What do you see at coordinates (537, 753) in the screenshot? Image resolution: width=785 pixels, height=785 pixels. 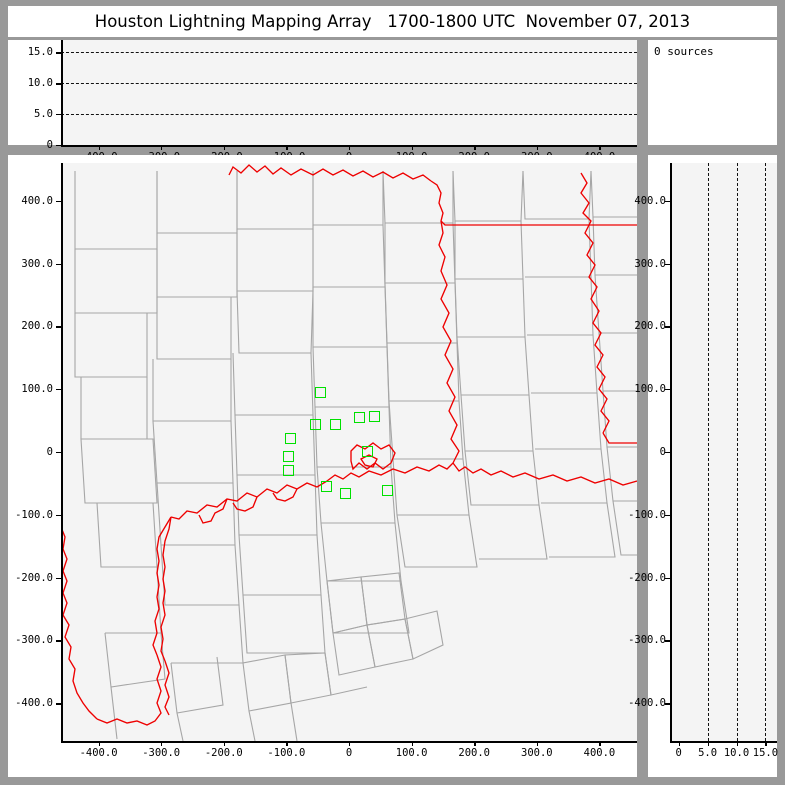 I see `x-tick-label: 300.0` at bounding box center [537, 753].